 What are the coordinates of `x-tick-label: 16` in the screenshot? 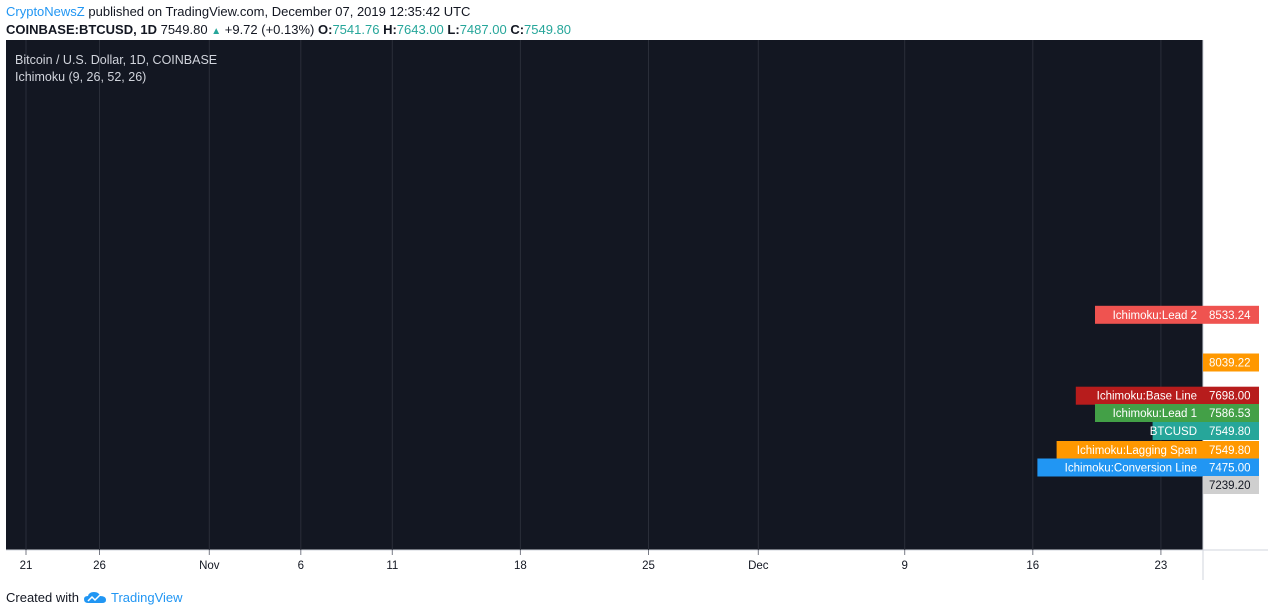 It's located at (1032, 566).